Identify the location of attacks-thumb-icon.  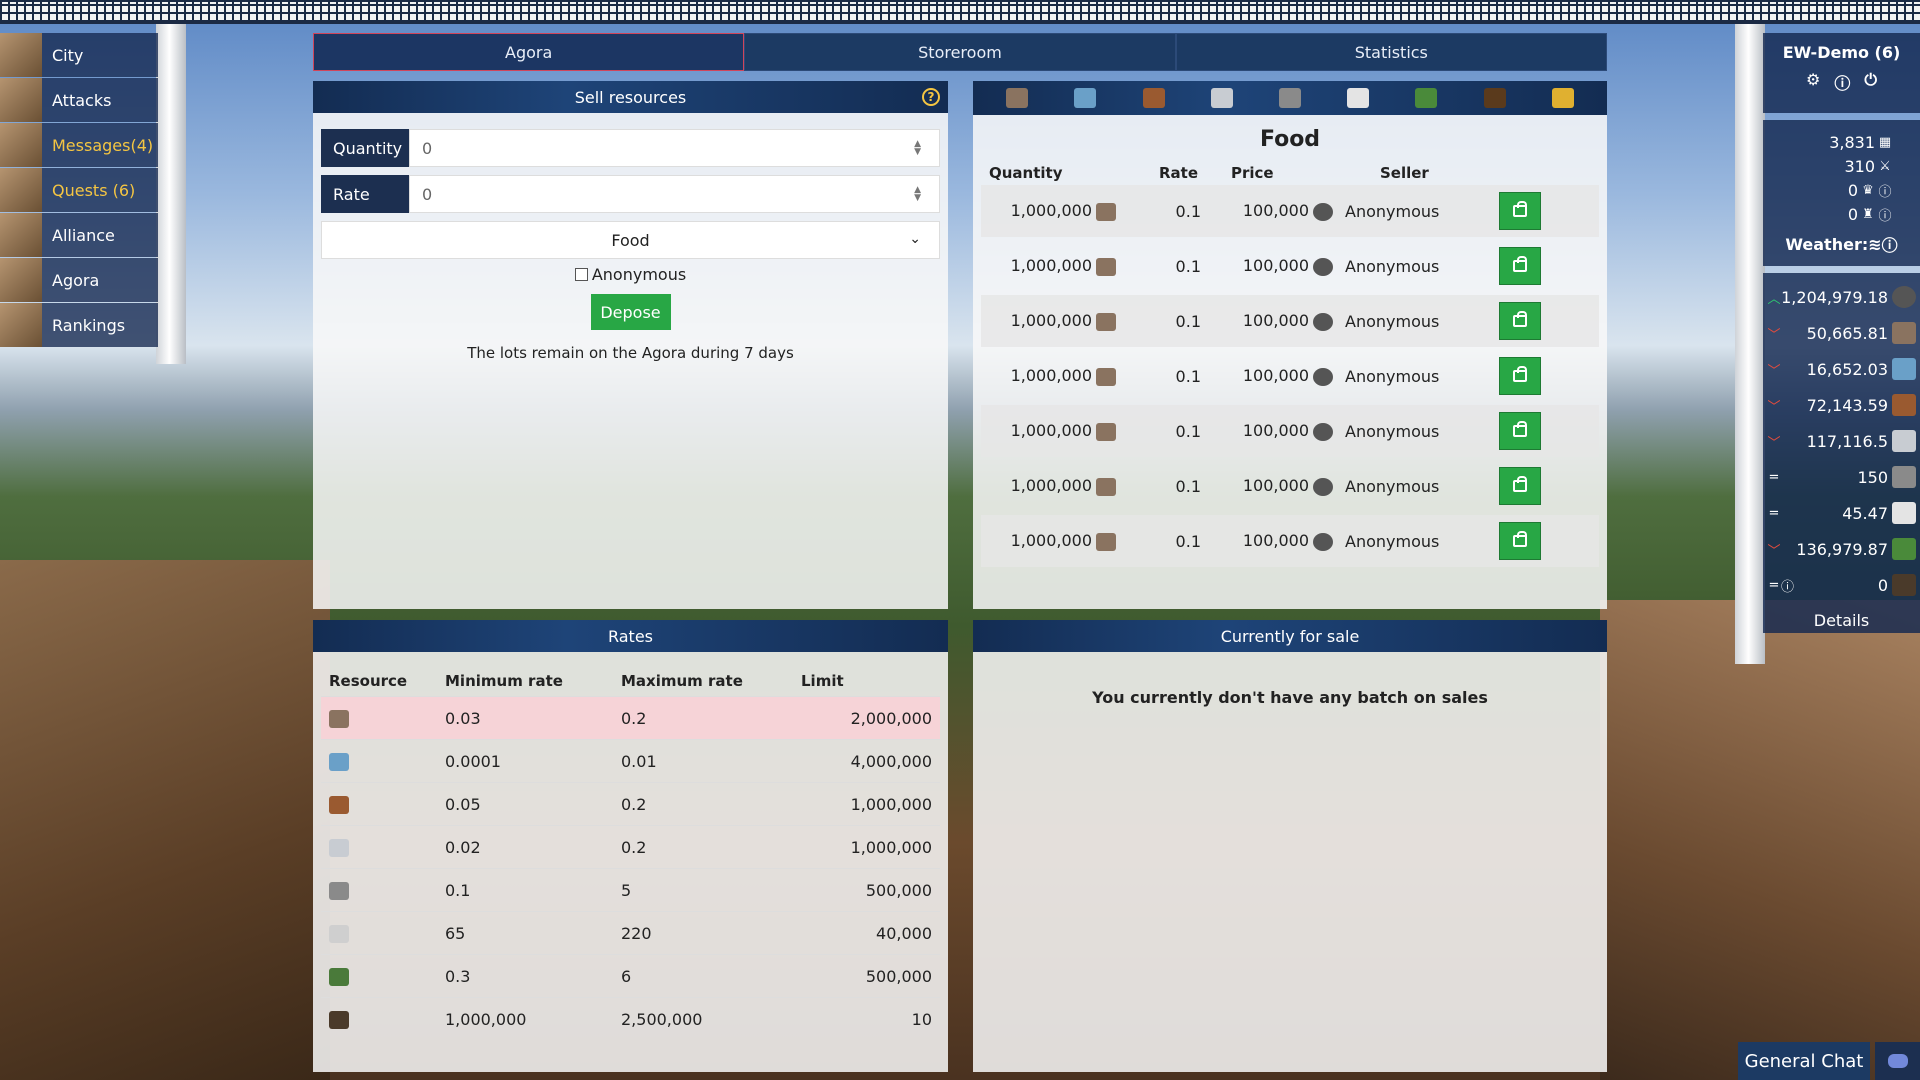
(21, 100).